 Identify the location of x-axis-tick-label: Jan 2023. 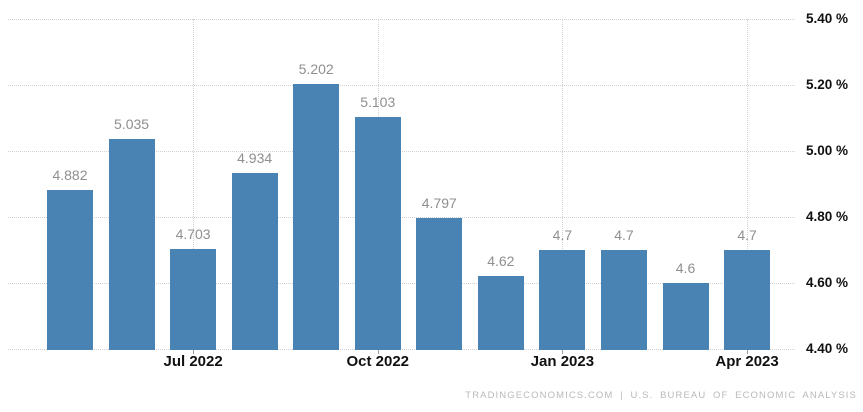
(562, 361).